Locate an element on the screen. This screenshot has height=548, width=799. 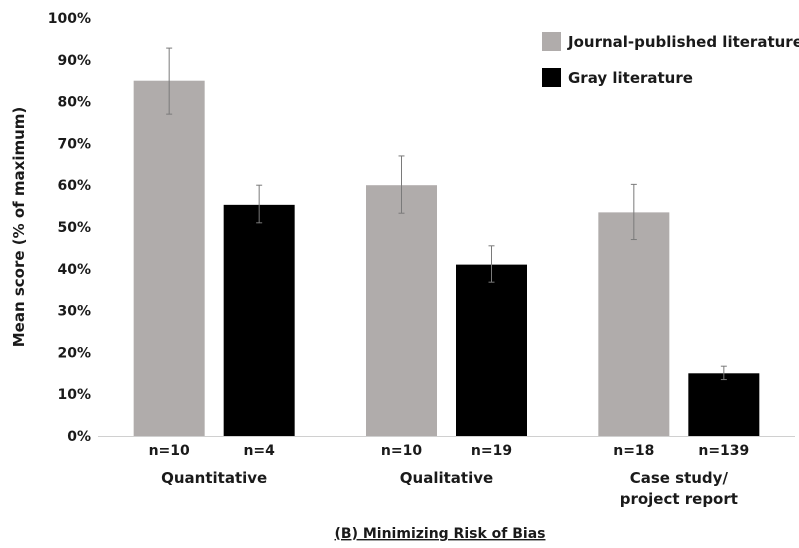
n-label: n=4 is located at coordinates (259, 451).